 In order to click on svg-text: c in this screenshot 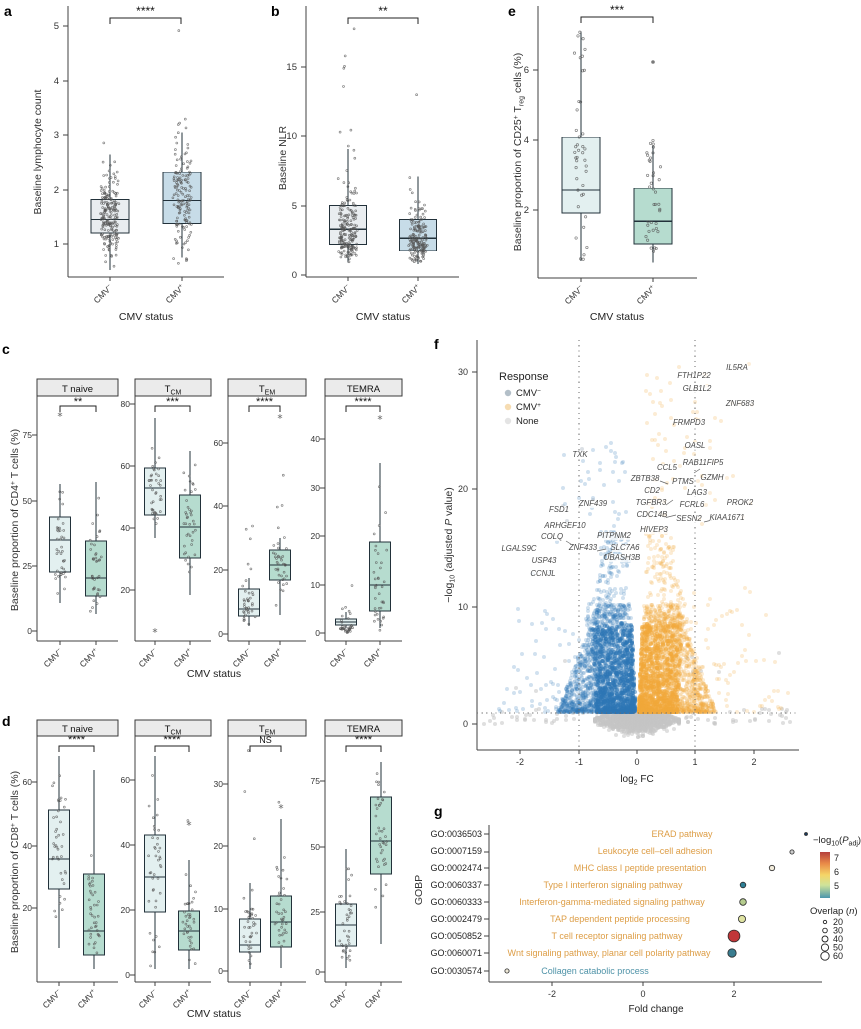, I will do `click(6, 349)`.